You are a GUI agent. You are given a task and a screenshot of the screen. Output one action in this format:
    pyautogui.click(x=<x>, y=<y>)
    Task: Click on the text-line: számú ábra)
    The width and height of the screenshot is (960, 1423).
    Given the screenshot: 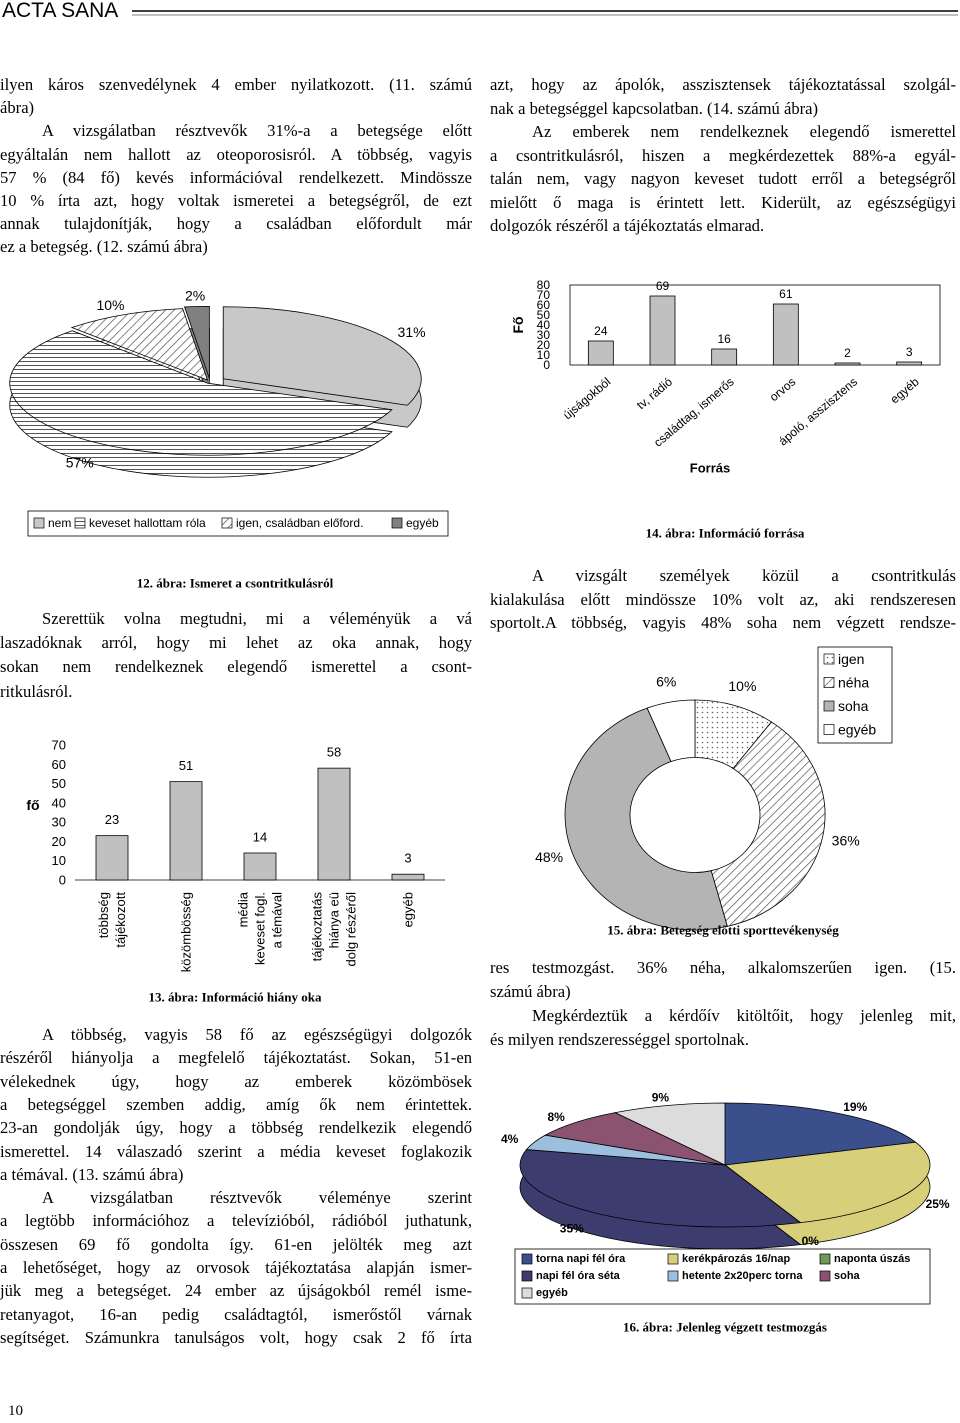 What is the action you would take?
    pyautogui.click(x=530, y=991)
    